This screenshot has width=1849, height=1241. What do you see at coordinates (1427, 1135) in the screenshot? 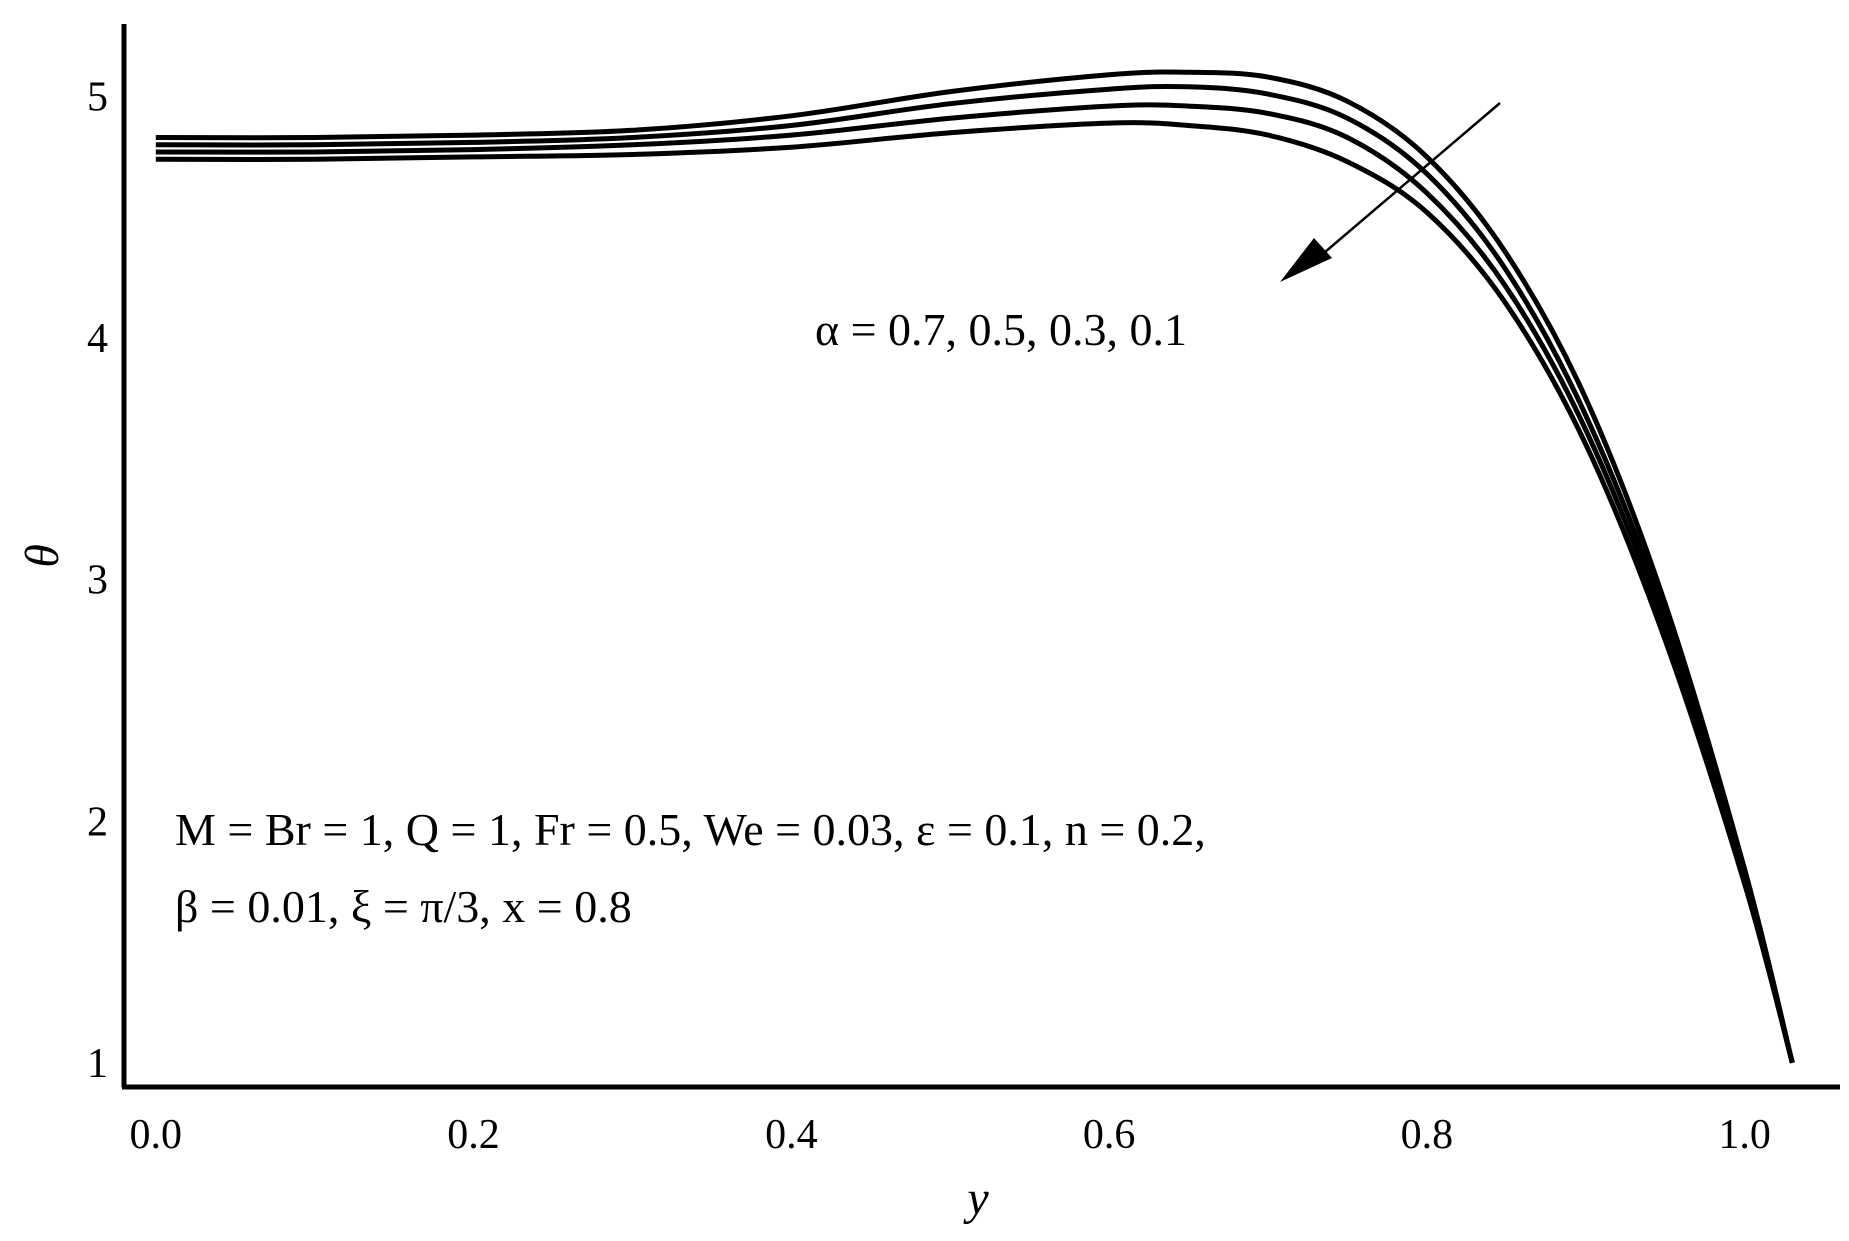
I see `x-tick-label: 0.8` at bounding box center [1427, 1135].